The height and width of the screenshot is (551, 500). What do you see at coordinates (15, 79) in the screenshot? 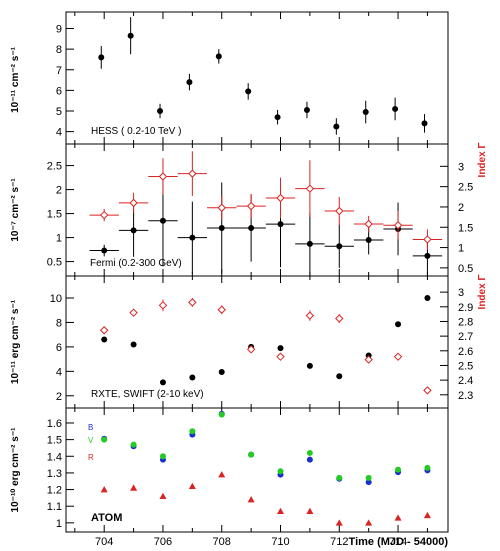
I see `y-axis-label-hess: 10⁻¹¹ cm⁻² s⁻¹` at bounding box center [15, 79].